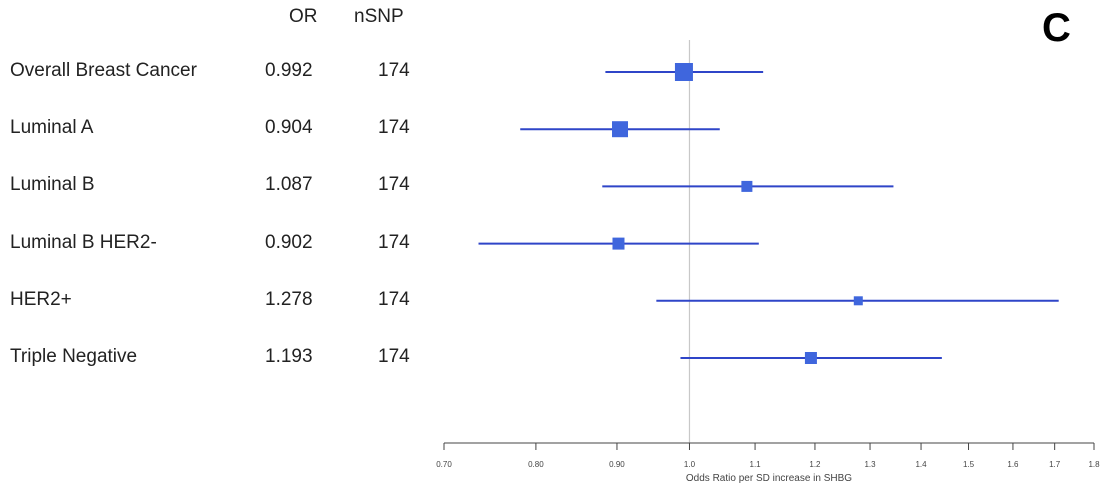 The width and height of the screenshot is (1108, 494). What do you see at coordinates (1055, 464) in the screenshot?
I see `x-tick-label: 1.7` at bounding box center [1055, 464].